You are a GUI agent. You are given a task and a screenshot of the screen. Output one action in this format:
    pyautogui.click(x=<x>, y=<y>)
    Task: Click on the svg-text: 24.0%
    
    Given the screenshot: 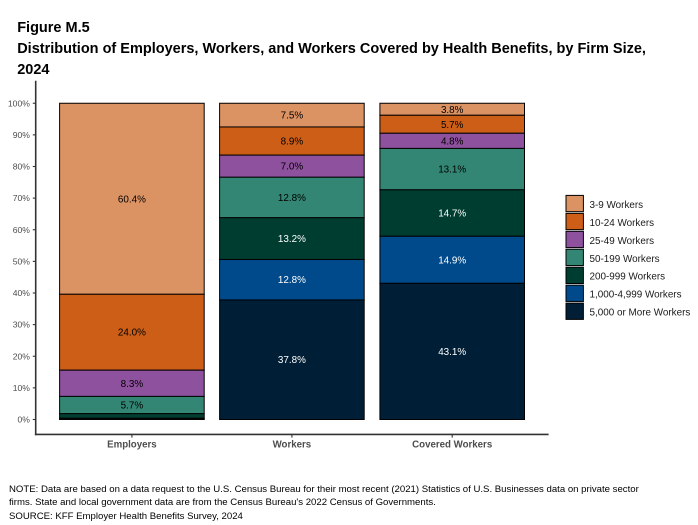 What is the action you would take?
    pyautogui.click(x=132, y=333)
    